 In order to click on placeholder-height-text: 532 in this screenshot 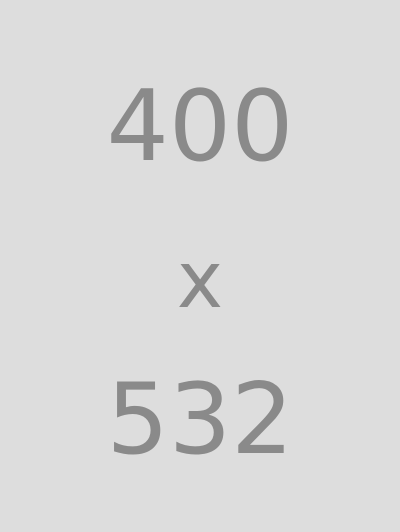, I will do `click(200, 420)`.